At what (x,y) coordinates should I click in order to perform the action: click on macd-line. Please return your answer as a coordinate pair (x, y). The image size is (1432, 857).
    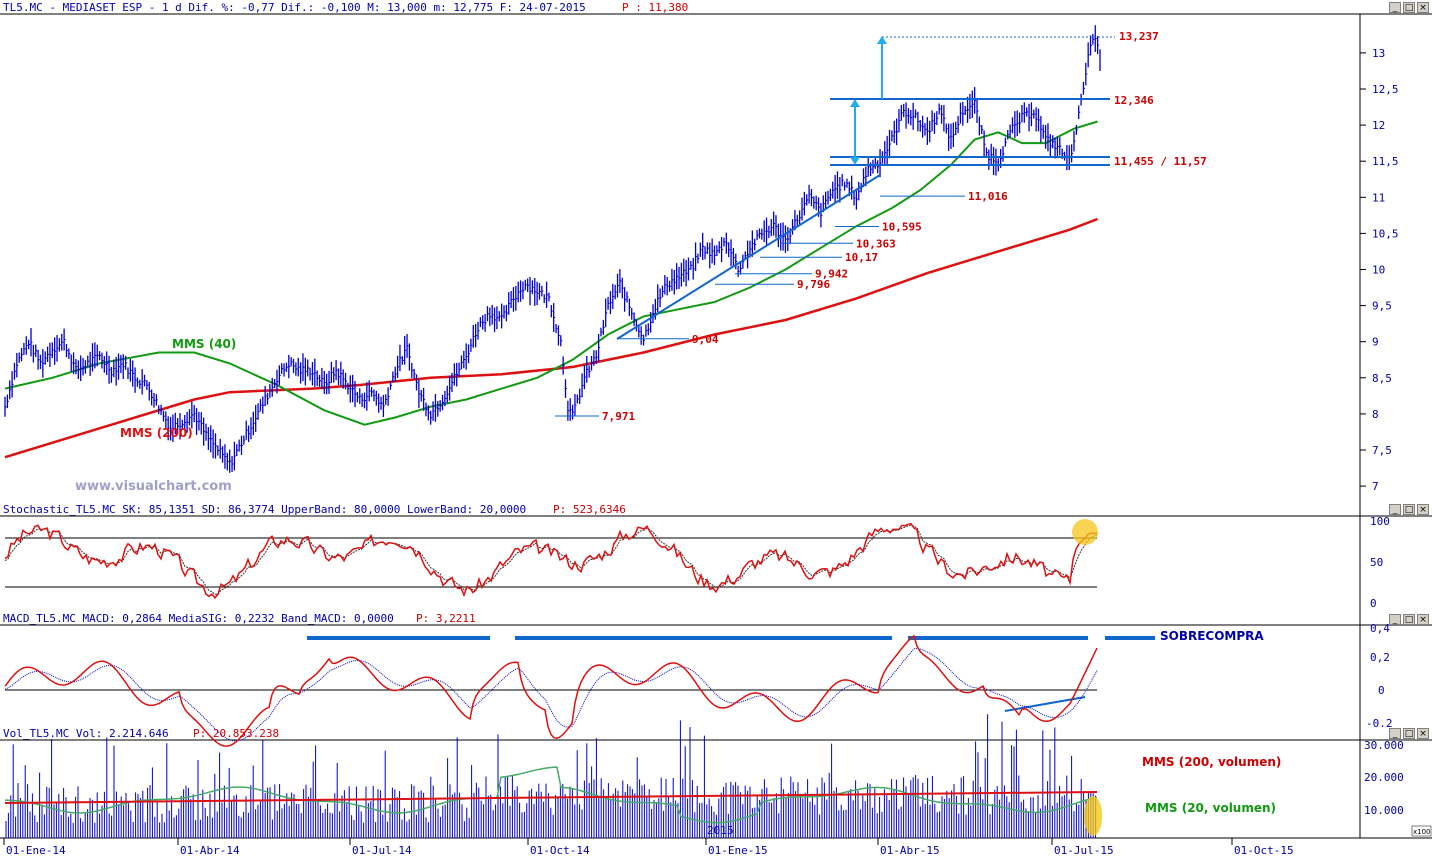
    Looking at the image, I should click on (551, 690).